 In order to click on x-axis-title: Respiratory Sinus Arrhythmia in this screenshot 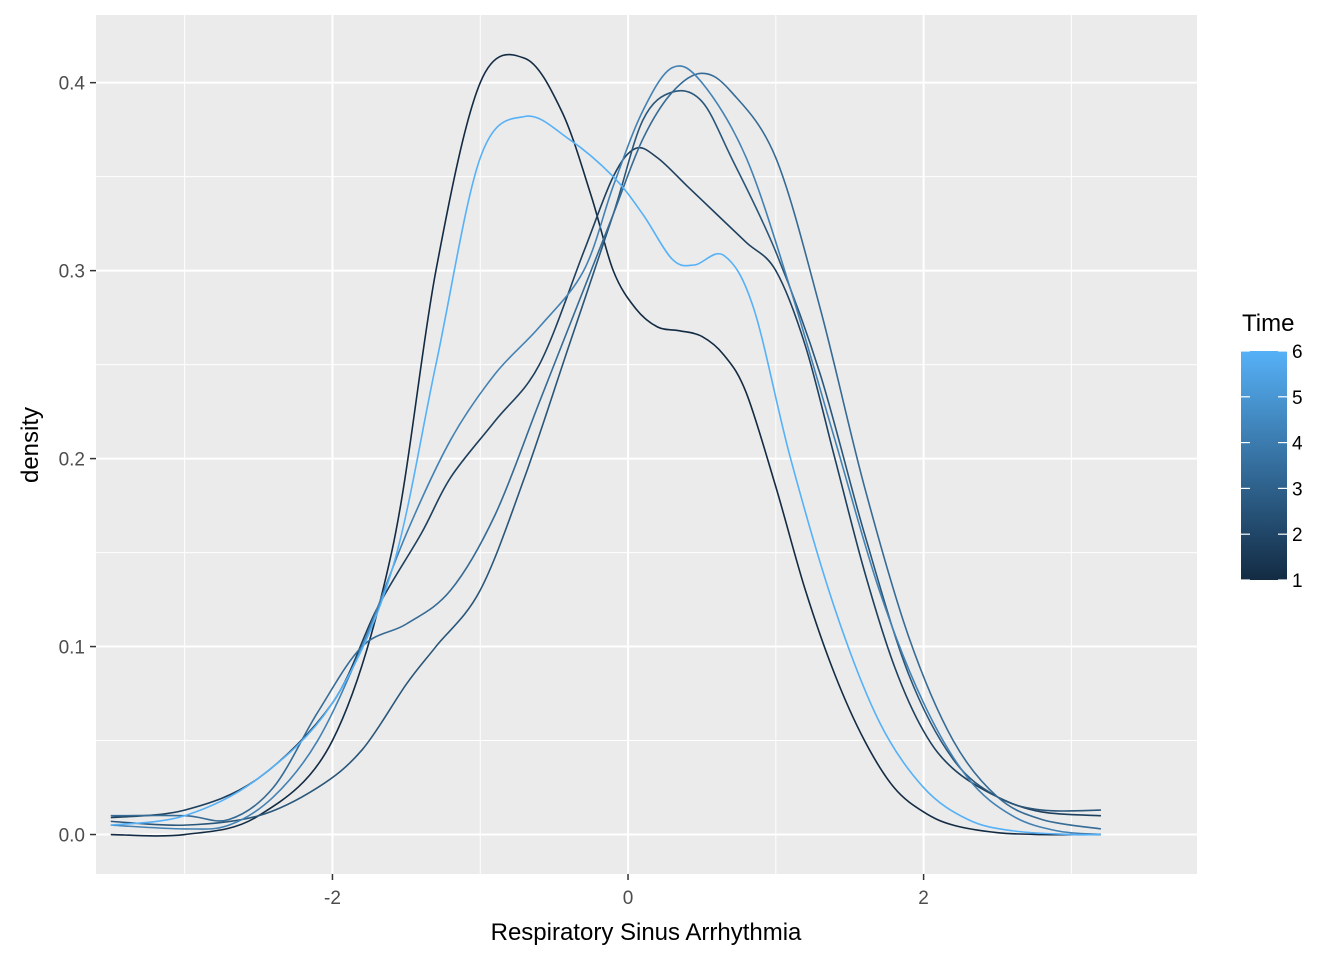, I will do `click(646, 932)`.